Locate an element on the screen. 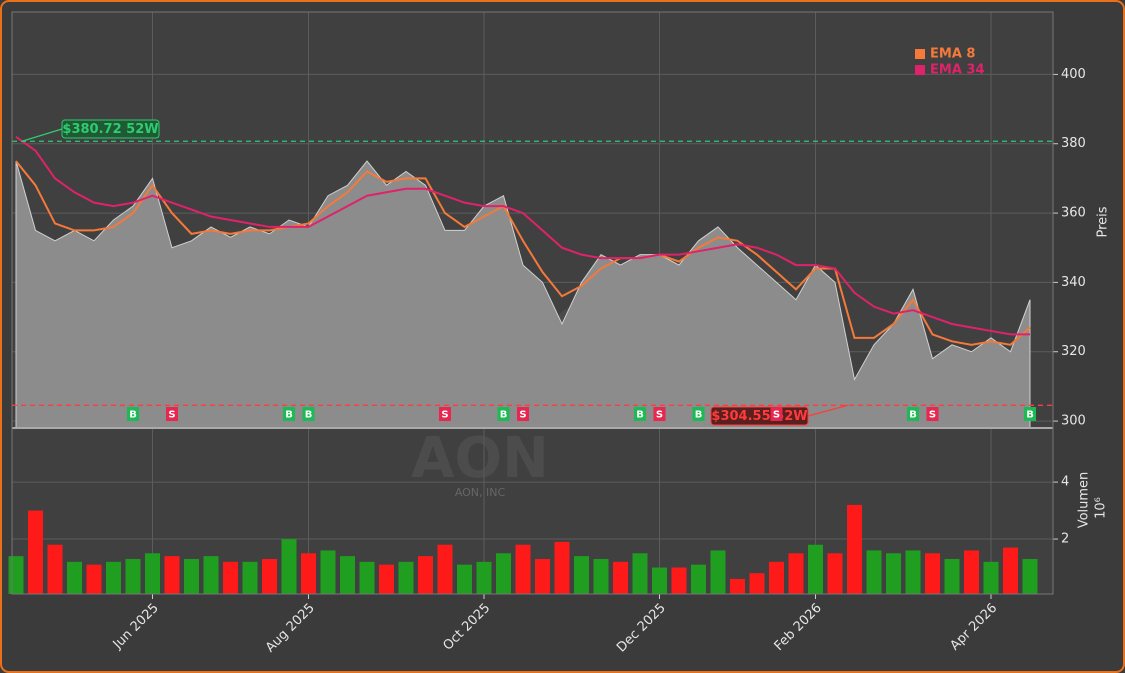 Image resolution: width=1125 pixels, height=673 pixels. y-tick-label: 300 is located at coordinates (1073, 421).